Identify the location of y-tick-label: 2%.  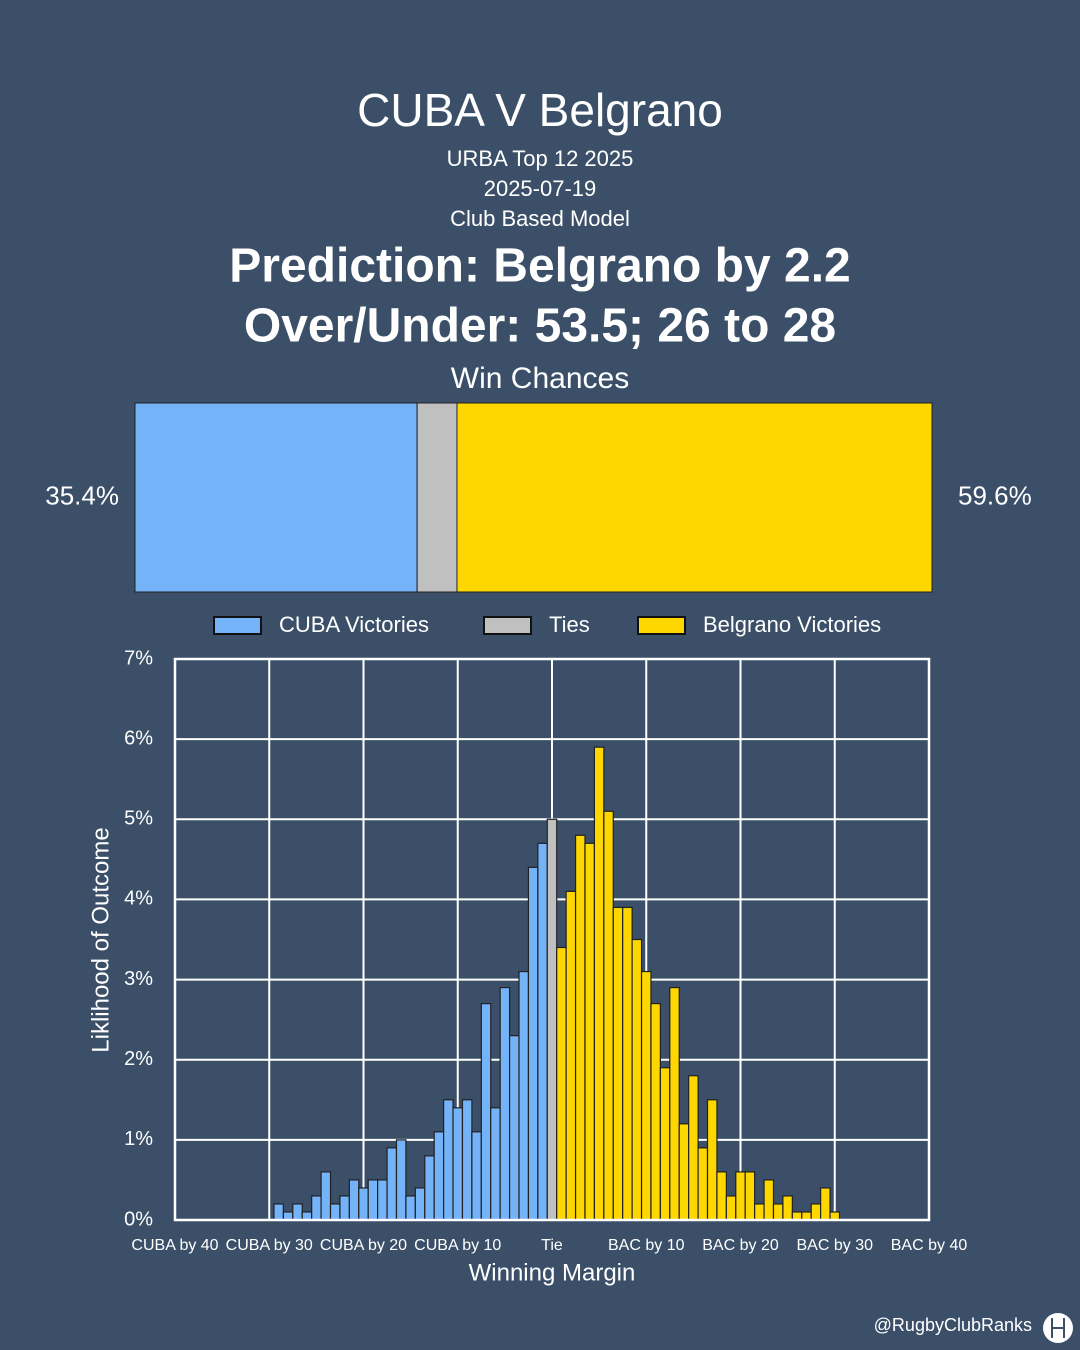
(138, 1059).